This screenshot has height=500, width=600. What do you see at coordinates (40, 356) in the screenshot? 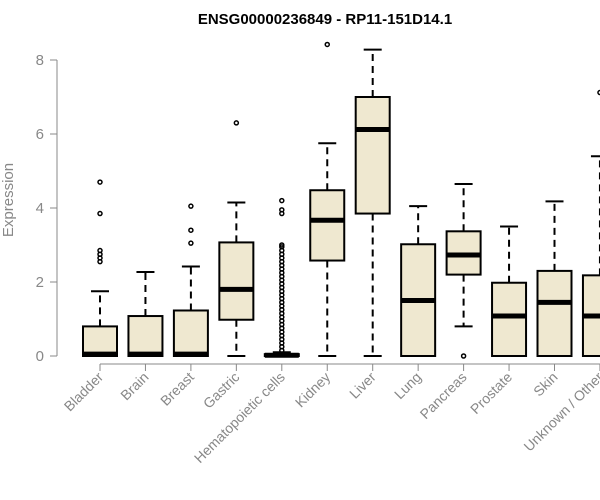
I see `y-tick-label: 0` at bounding box center [40, 356].